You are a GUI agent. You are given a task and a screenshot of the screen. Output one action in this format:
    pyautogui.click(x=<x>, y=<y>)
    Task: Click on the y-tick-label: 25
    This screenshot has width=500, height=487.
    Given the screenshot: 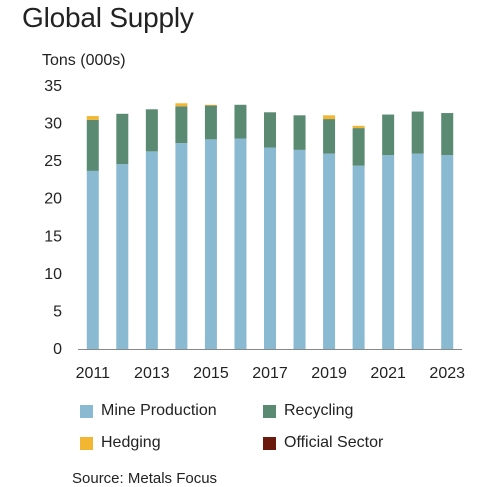 What is the action you would take?
    pyautogui.click(x=53, y=161)
    